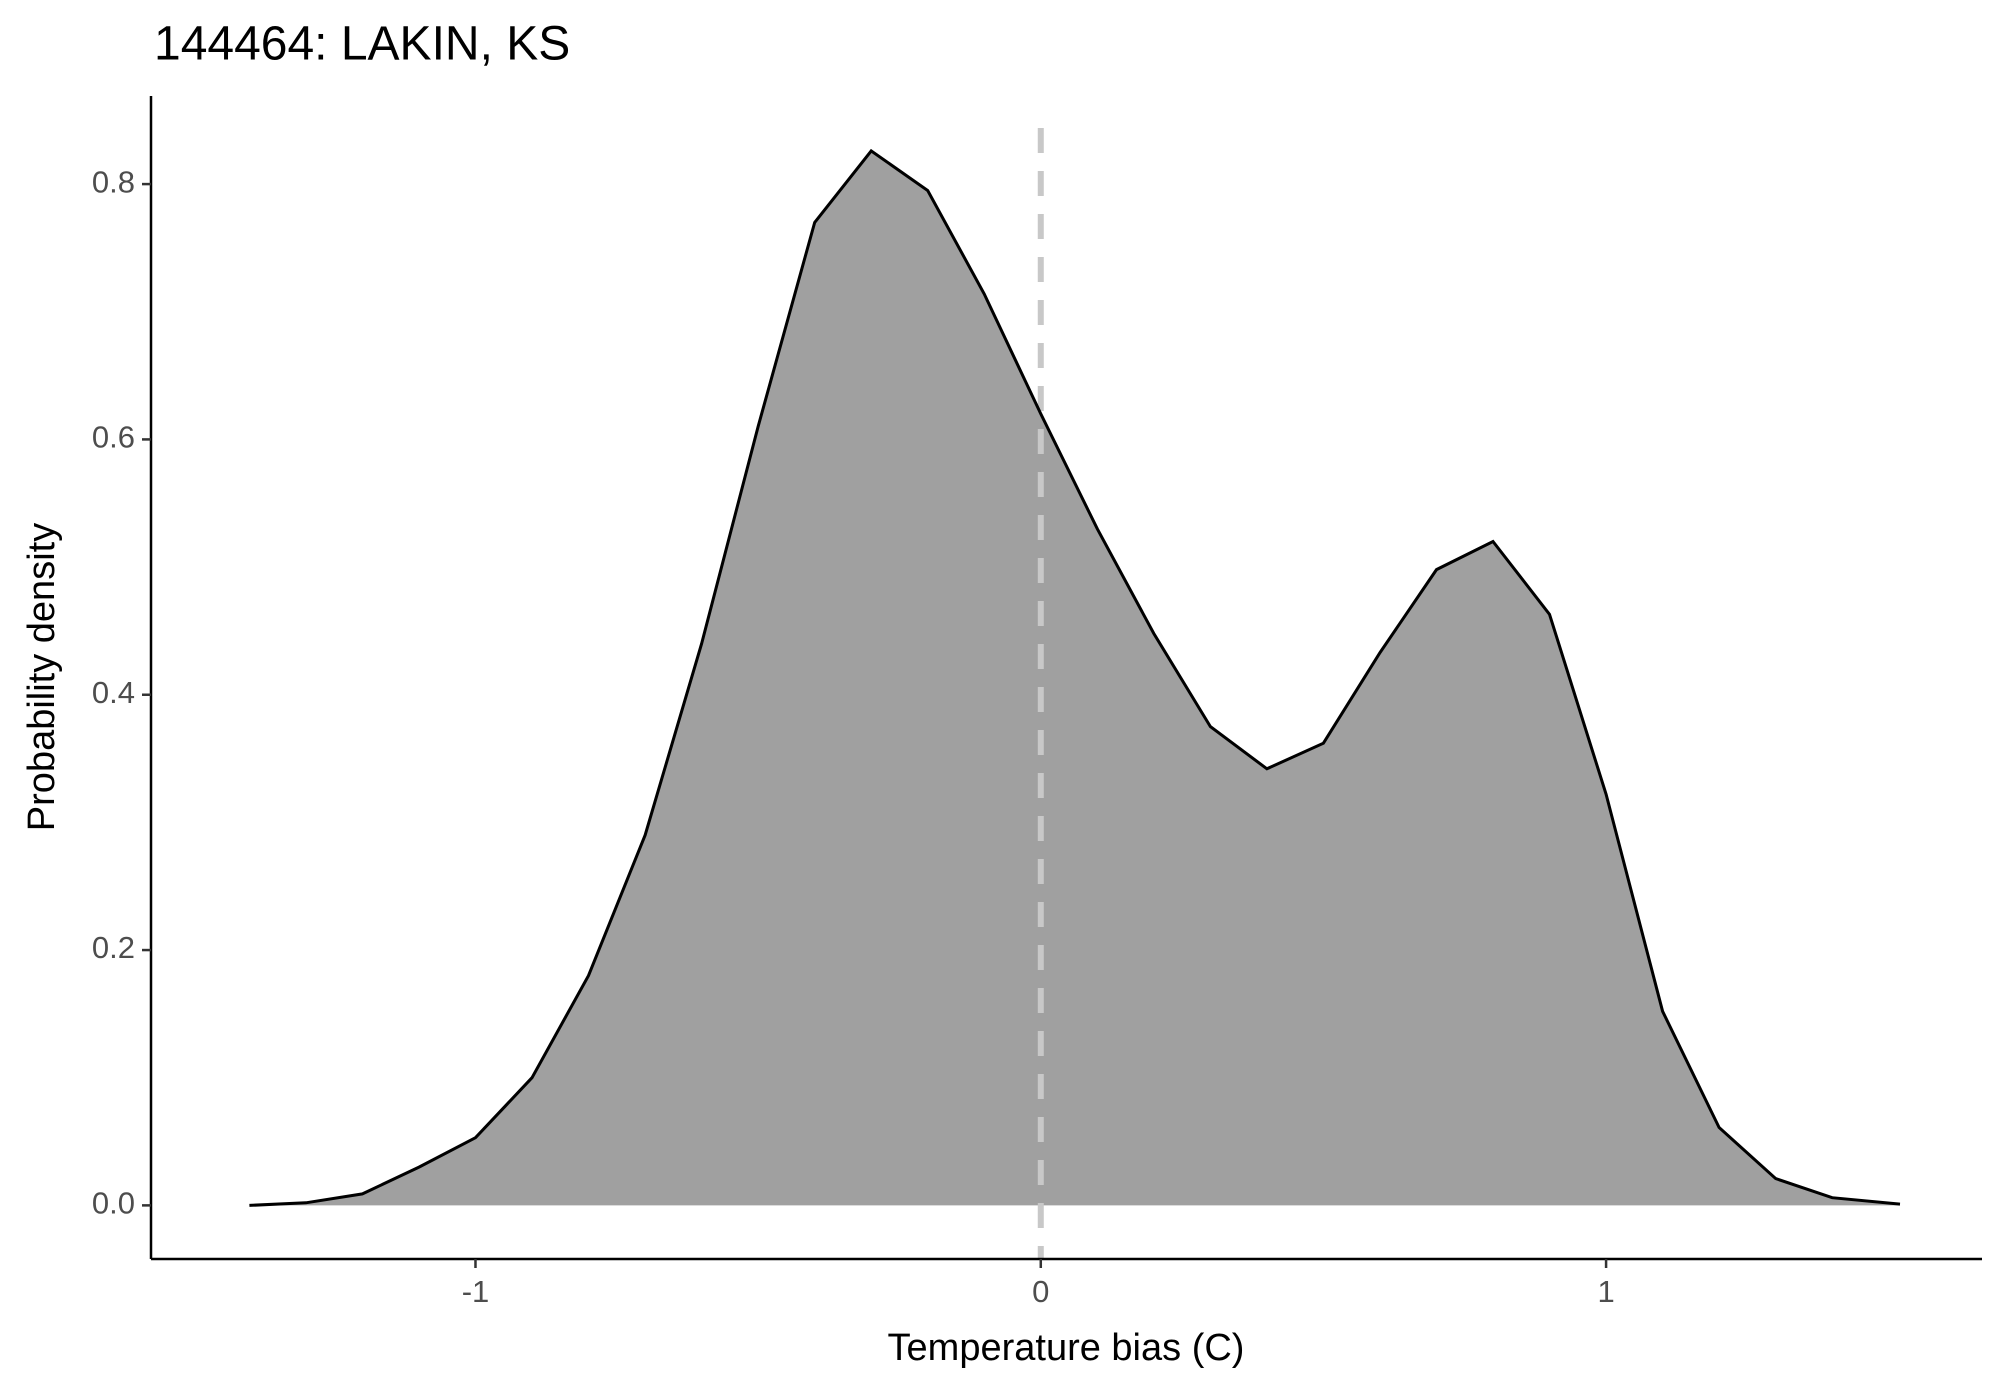  I want to click on y-axis-title: Probability density, so click(42, 677).